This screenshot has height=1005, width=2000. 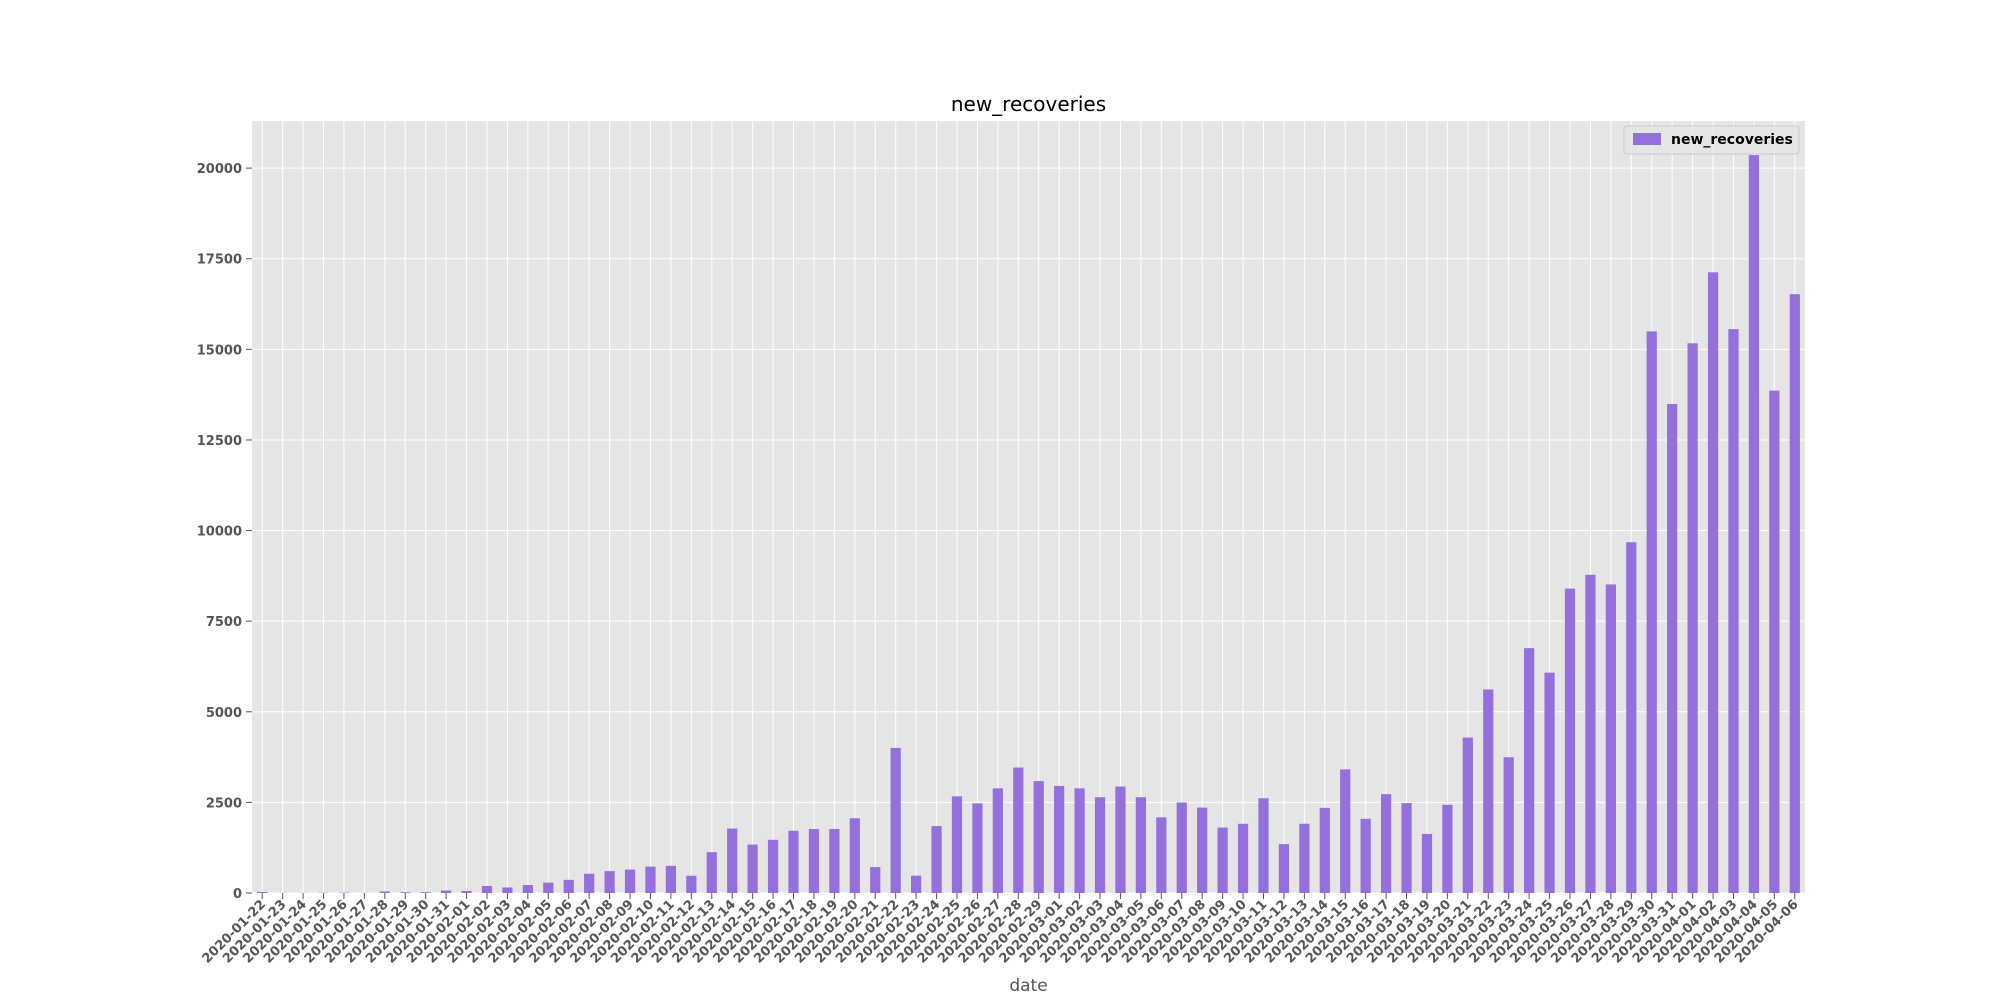 I want to click on legend-swatch, so click(x=1647, y=139).